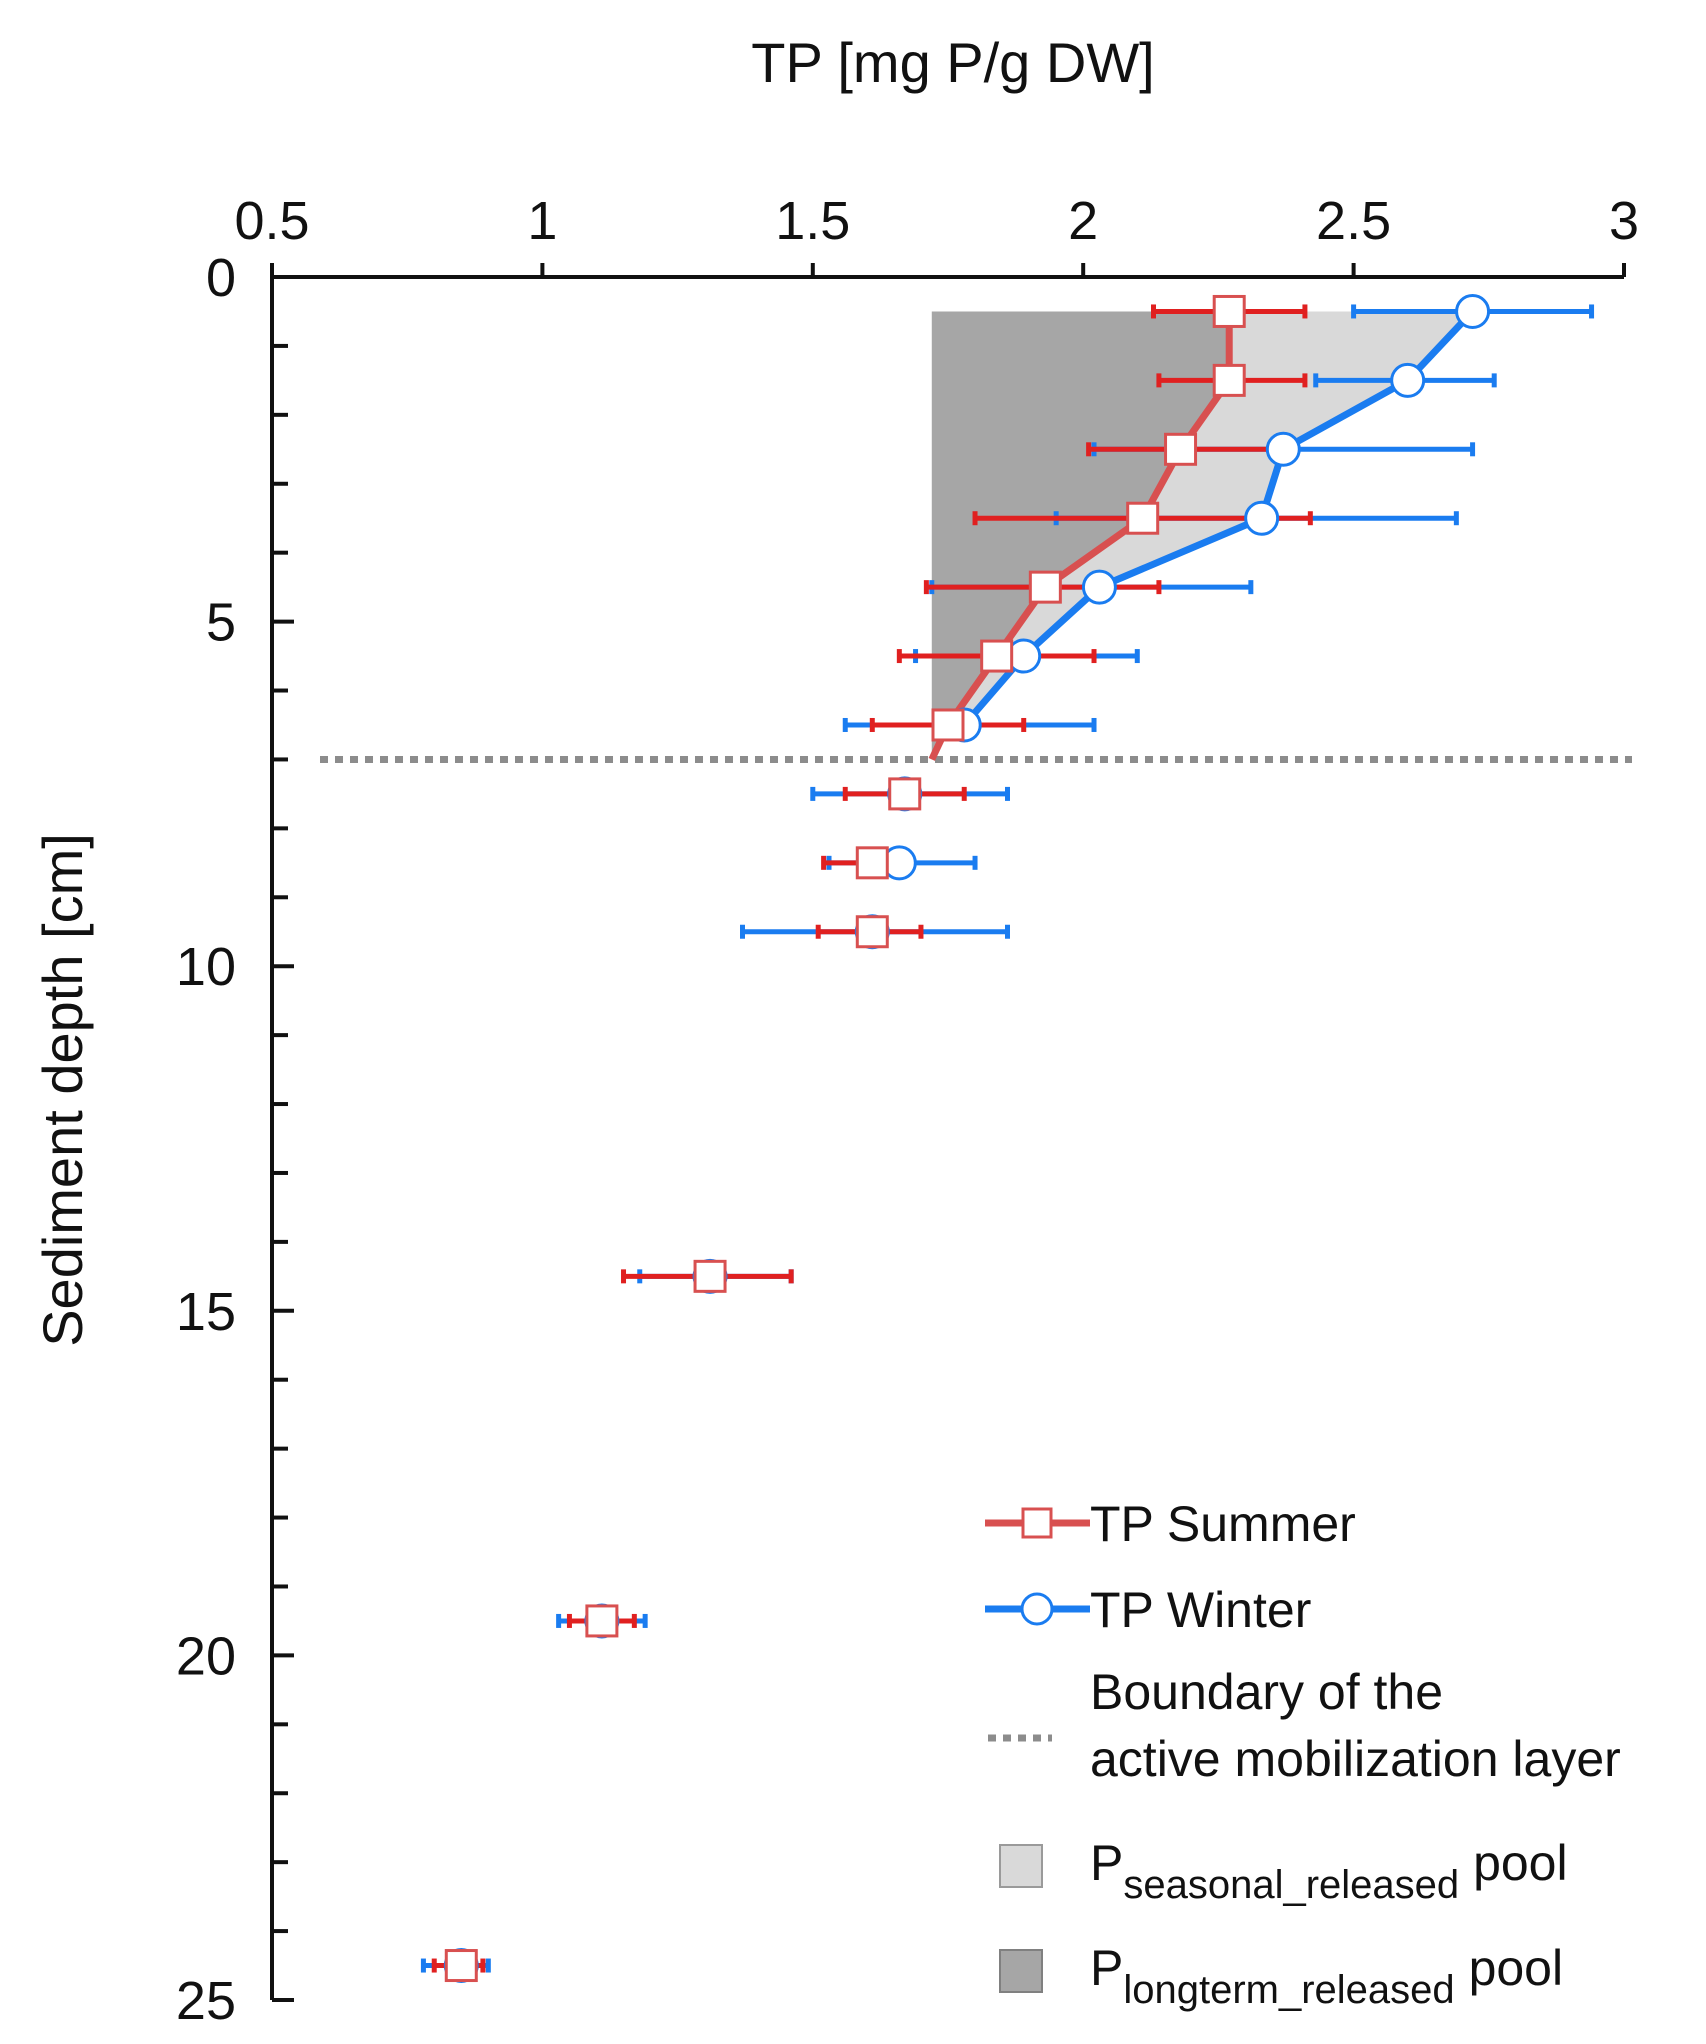 The image size is (1706, 2044). What do you see at coordinates (1288, 1990) in the screenshot?
I see `legend-longterm-sub: longterm_released` at bounding box center [1288, 1990].